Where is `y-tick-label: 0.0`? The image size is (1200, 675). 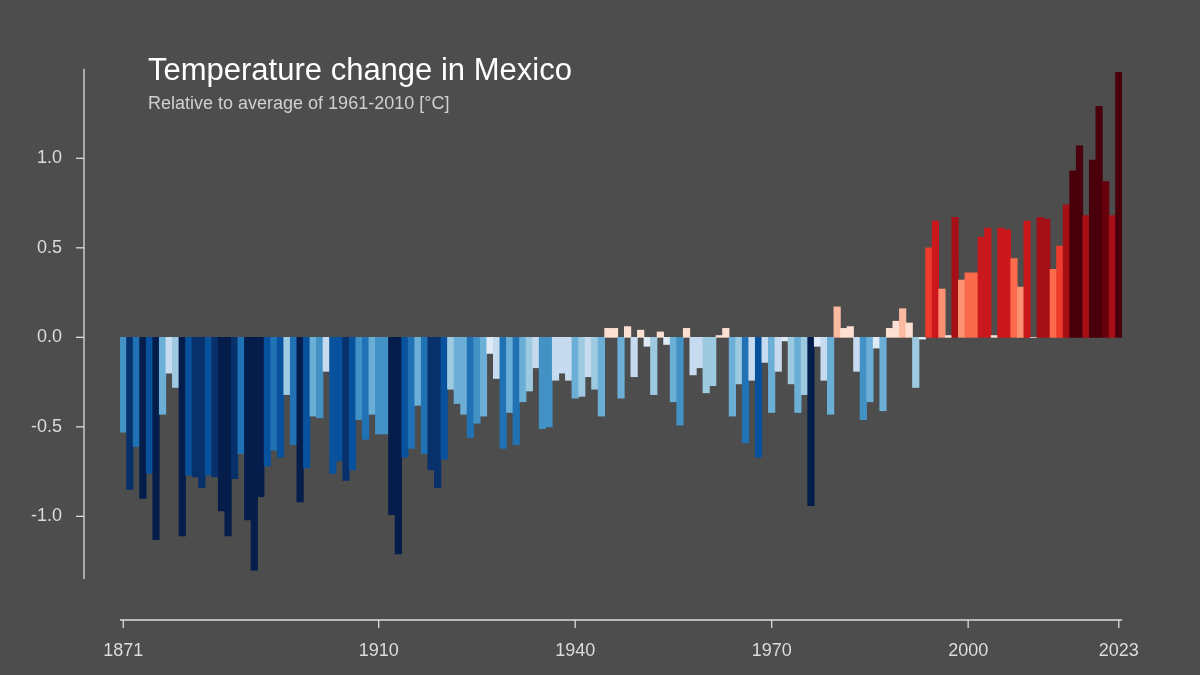 y-tick-label: 0.0 is located at coordinates (49, 336).